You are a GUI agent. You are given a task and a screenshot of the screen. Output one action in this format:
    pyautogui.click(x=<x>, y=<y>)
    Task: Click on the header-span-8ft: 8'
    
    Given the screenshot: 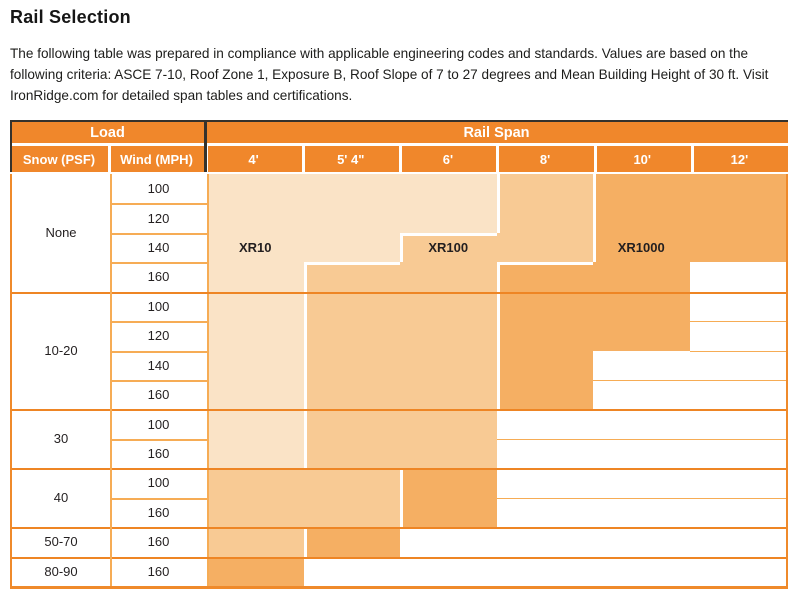 What is the action you would take?
    pyautogui.click(x=545, y=159)
    